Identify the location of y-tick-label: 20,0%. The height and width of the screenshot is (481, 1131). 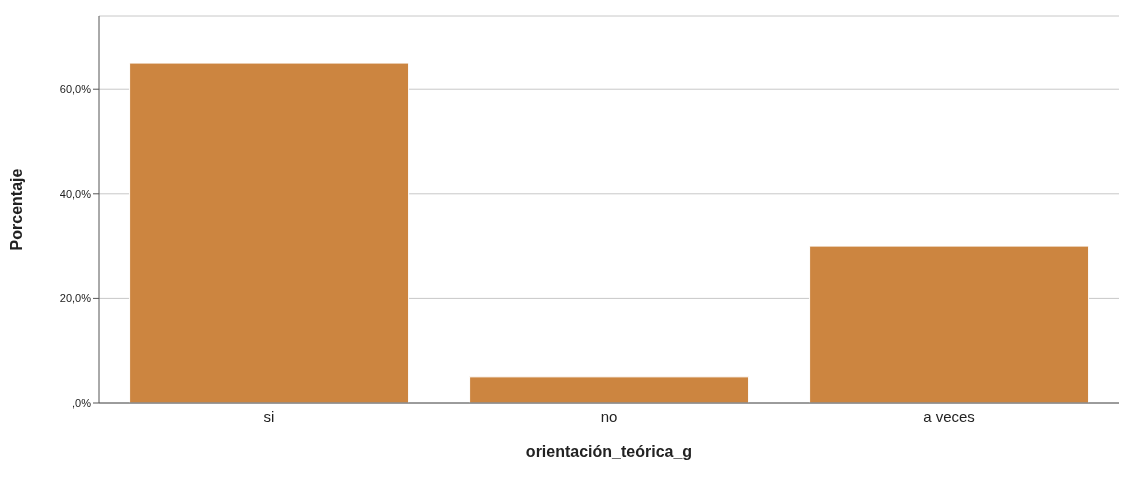
(75, 298).